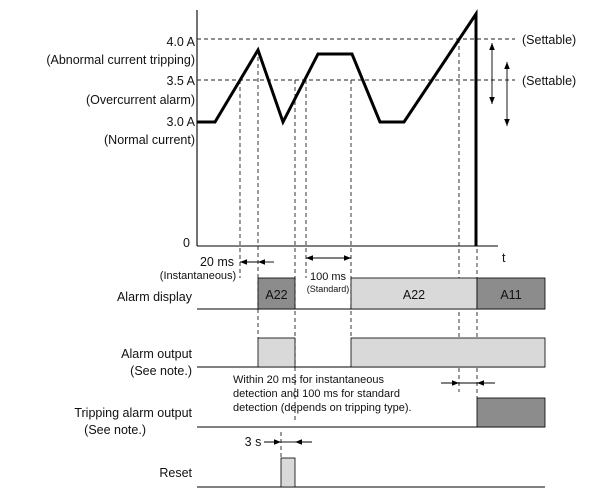 The height and width of the screenshot is (489, 595). Describe the element at coordinates (181, 81) in the screenshot. I see `y-tick-3-5: 3.5 A` at that location.